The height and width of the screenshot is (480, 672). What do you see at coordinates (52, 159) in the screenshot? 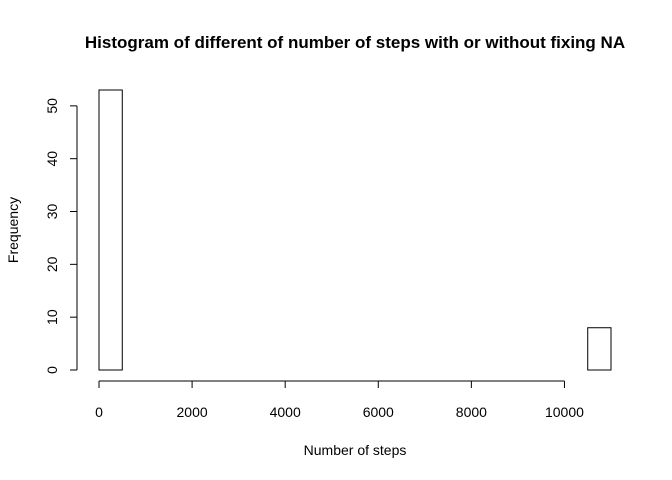
I see `y-tick-label-4: 40` at bounding box center [52, 159].